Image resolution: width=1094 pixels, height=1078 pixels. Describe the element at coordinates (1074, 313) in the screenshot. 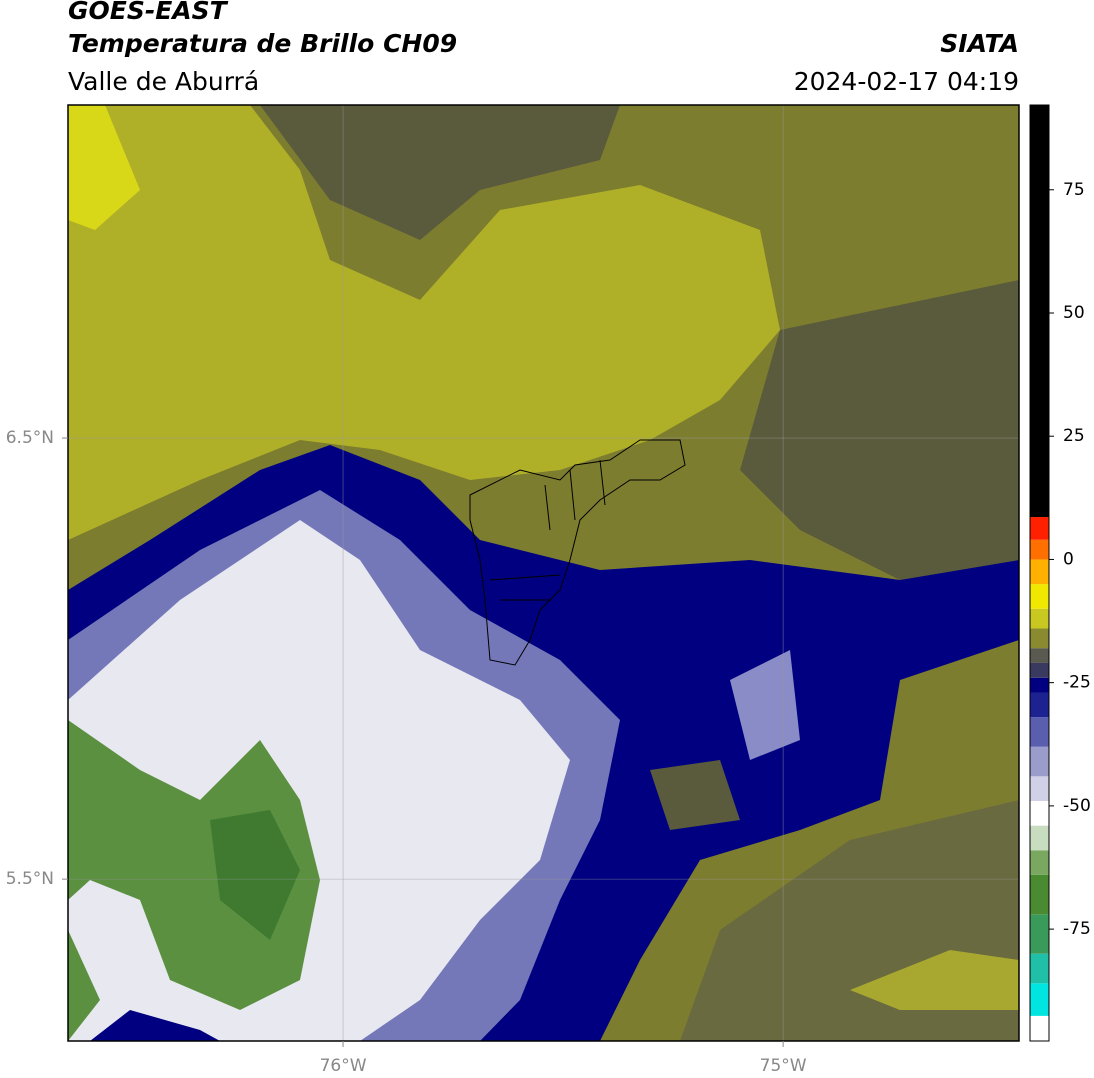

I see `colorbar-tick-label: 50` at that location.